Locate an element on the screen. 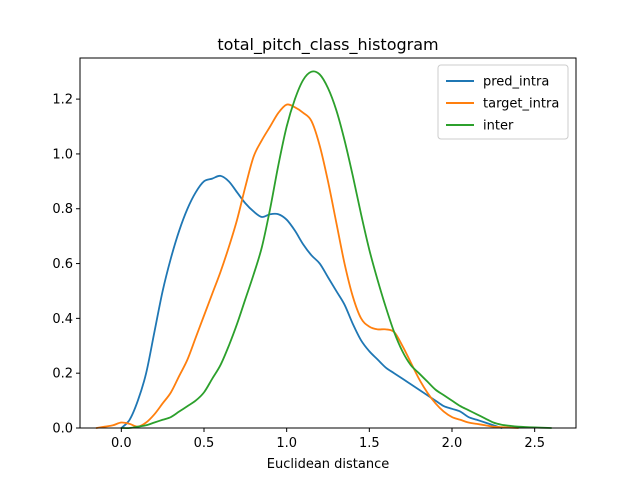  chart-title: total_pitch_class_histogram is located at coordinates (327, 45).